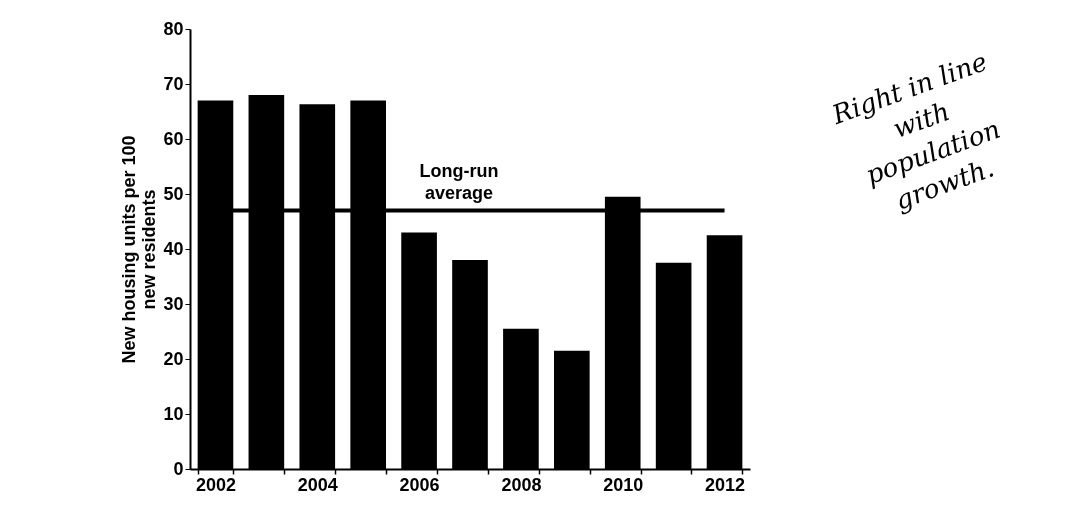 The width and height of the screenshot is (1072, 519). I want to click on x-tick-label: 2004, so click(317, 484).